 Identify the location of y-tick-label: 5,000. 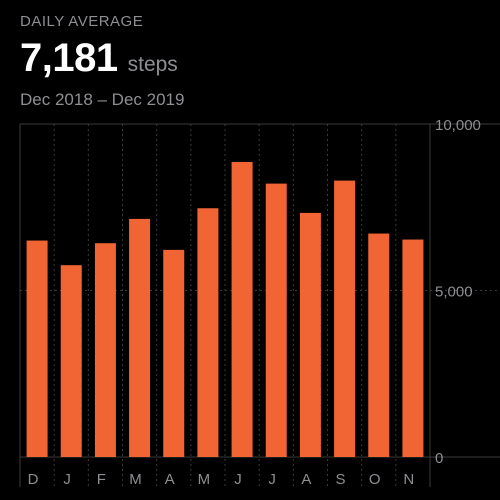
(454, 292).